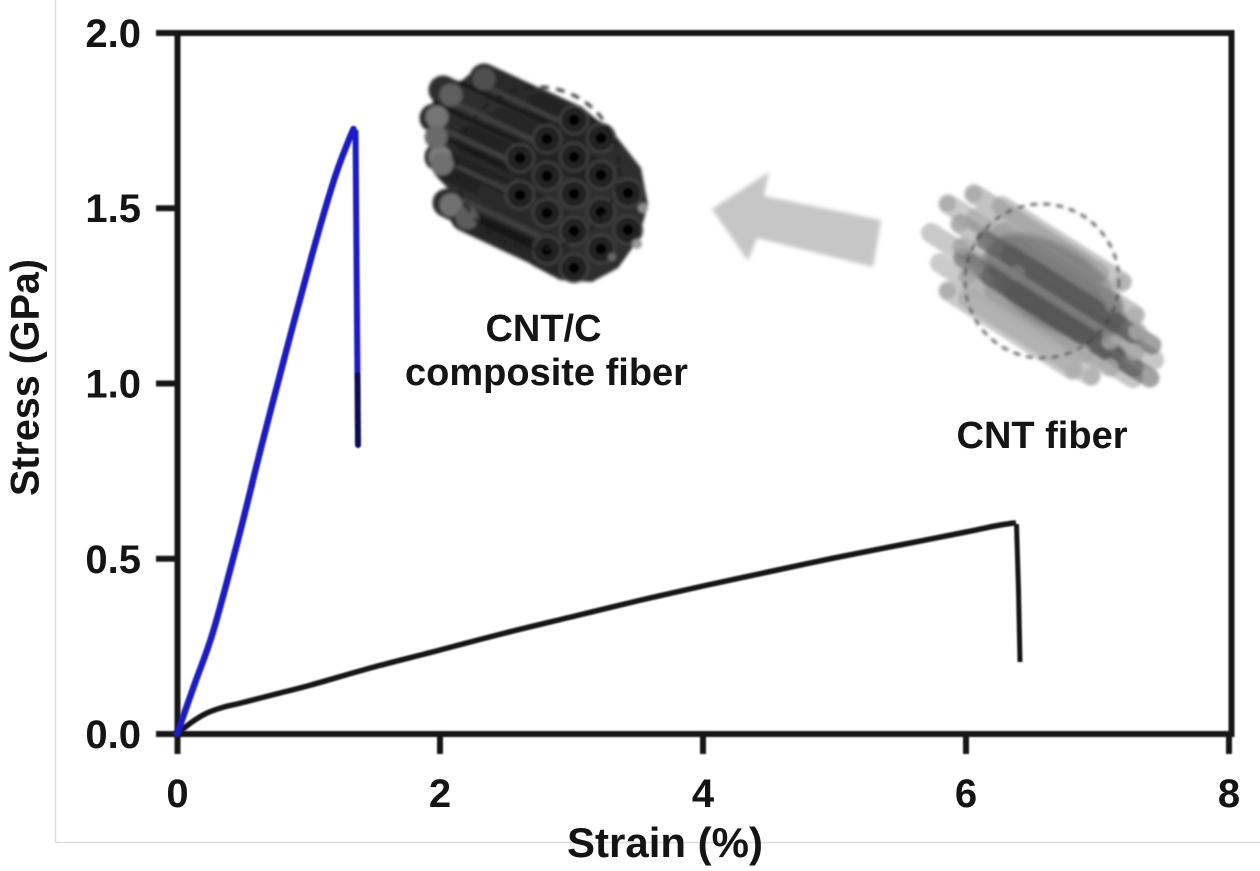  I want to click on svg-text: Stress (GPa), so click(26, 377).